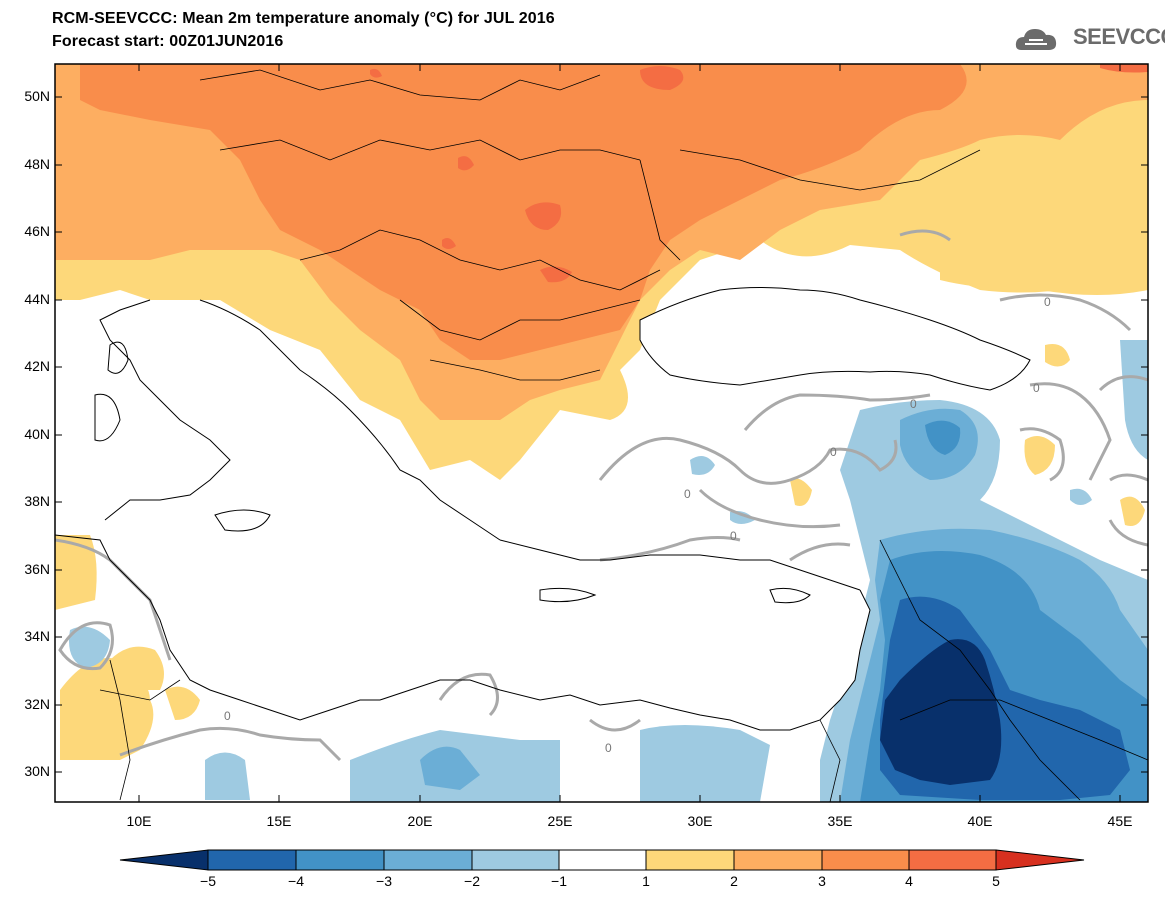  Describe the element at coordinates (559, 881) in the screenshot. I see `colorbar-label: −1` at that location.